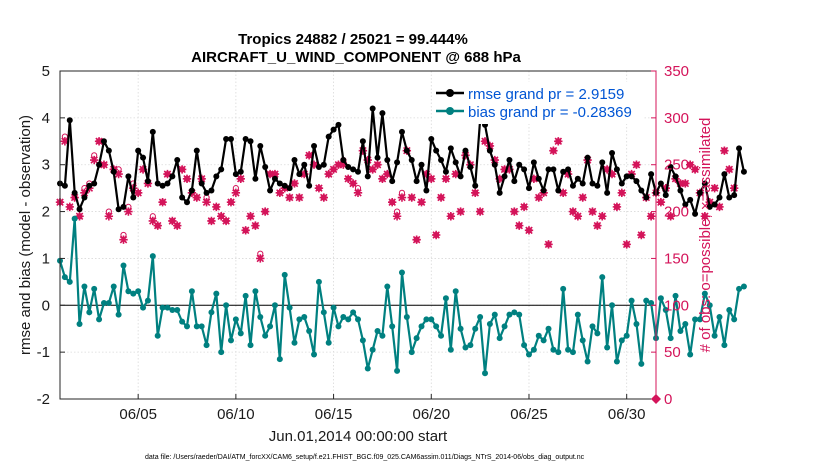 The image size is (830, 470). Describe the element at coordinates (43, 399) in the screenshot. I see `y-tick-label: -2` at that location.